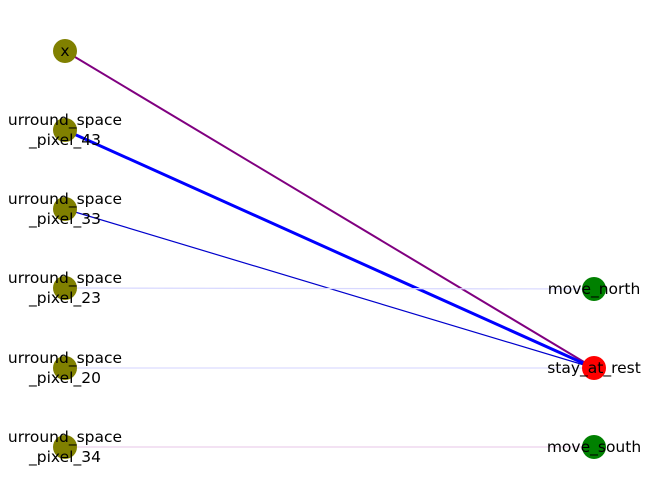 This screenshot has width=660, height=499. Describe the element at coordinates (329, 288) in the screenshot. I see `edge-p23-to-north` at that location.